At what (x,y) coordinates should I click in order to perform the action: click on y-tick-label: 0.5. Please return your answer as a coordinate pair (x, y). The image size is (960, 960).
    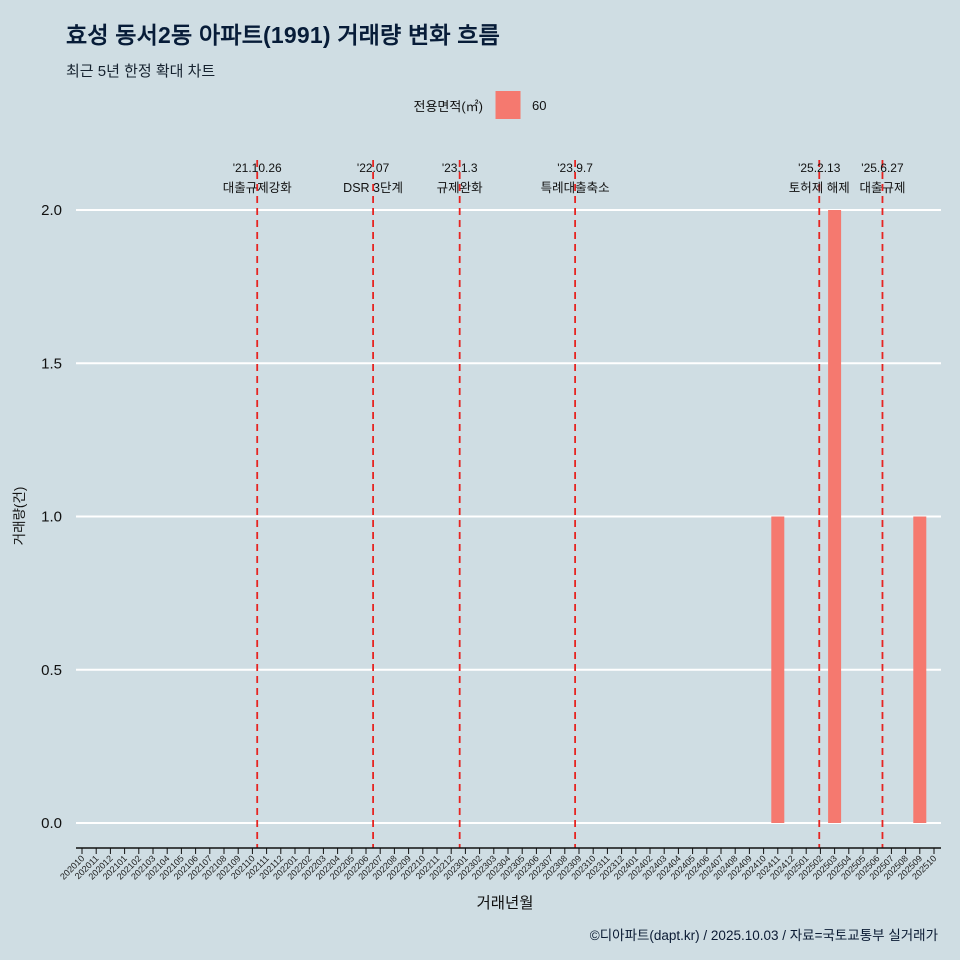
    Looking at the image, I should click on (51, 670).